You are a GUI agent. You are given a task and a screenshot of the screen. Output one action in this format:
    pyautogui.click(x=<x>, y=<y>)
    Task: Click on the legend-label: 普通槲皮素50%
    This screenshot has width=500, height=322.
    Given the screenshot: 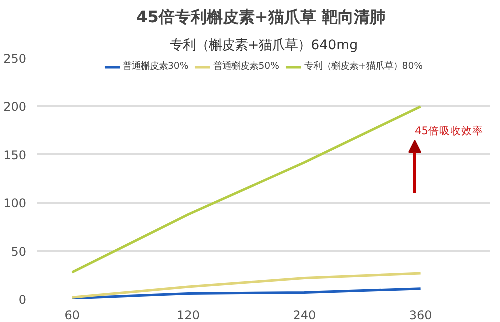 What is the action you would take?
    pyautogui.click(x=247, y=66)
    